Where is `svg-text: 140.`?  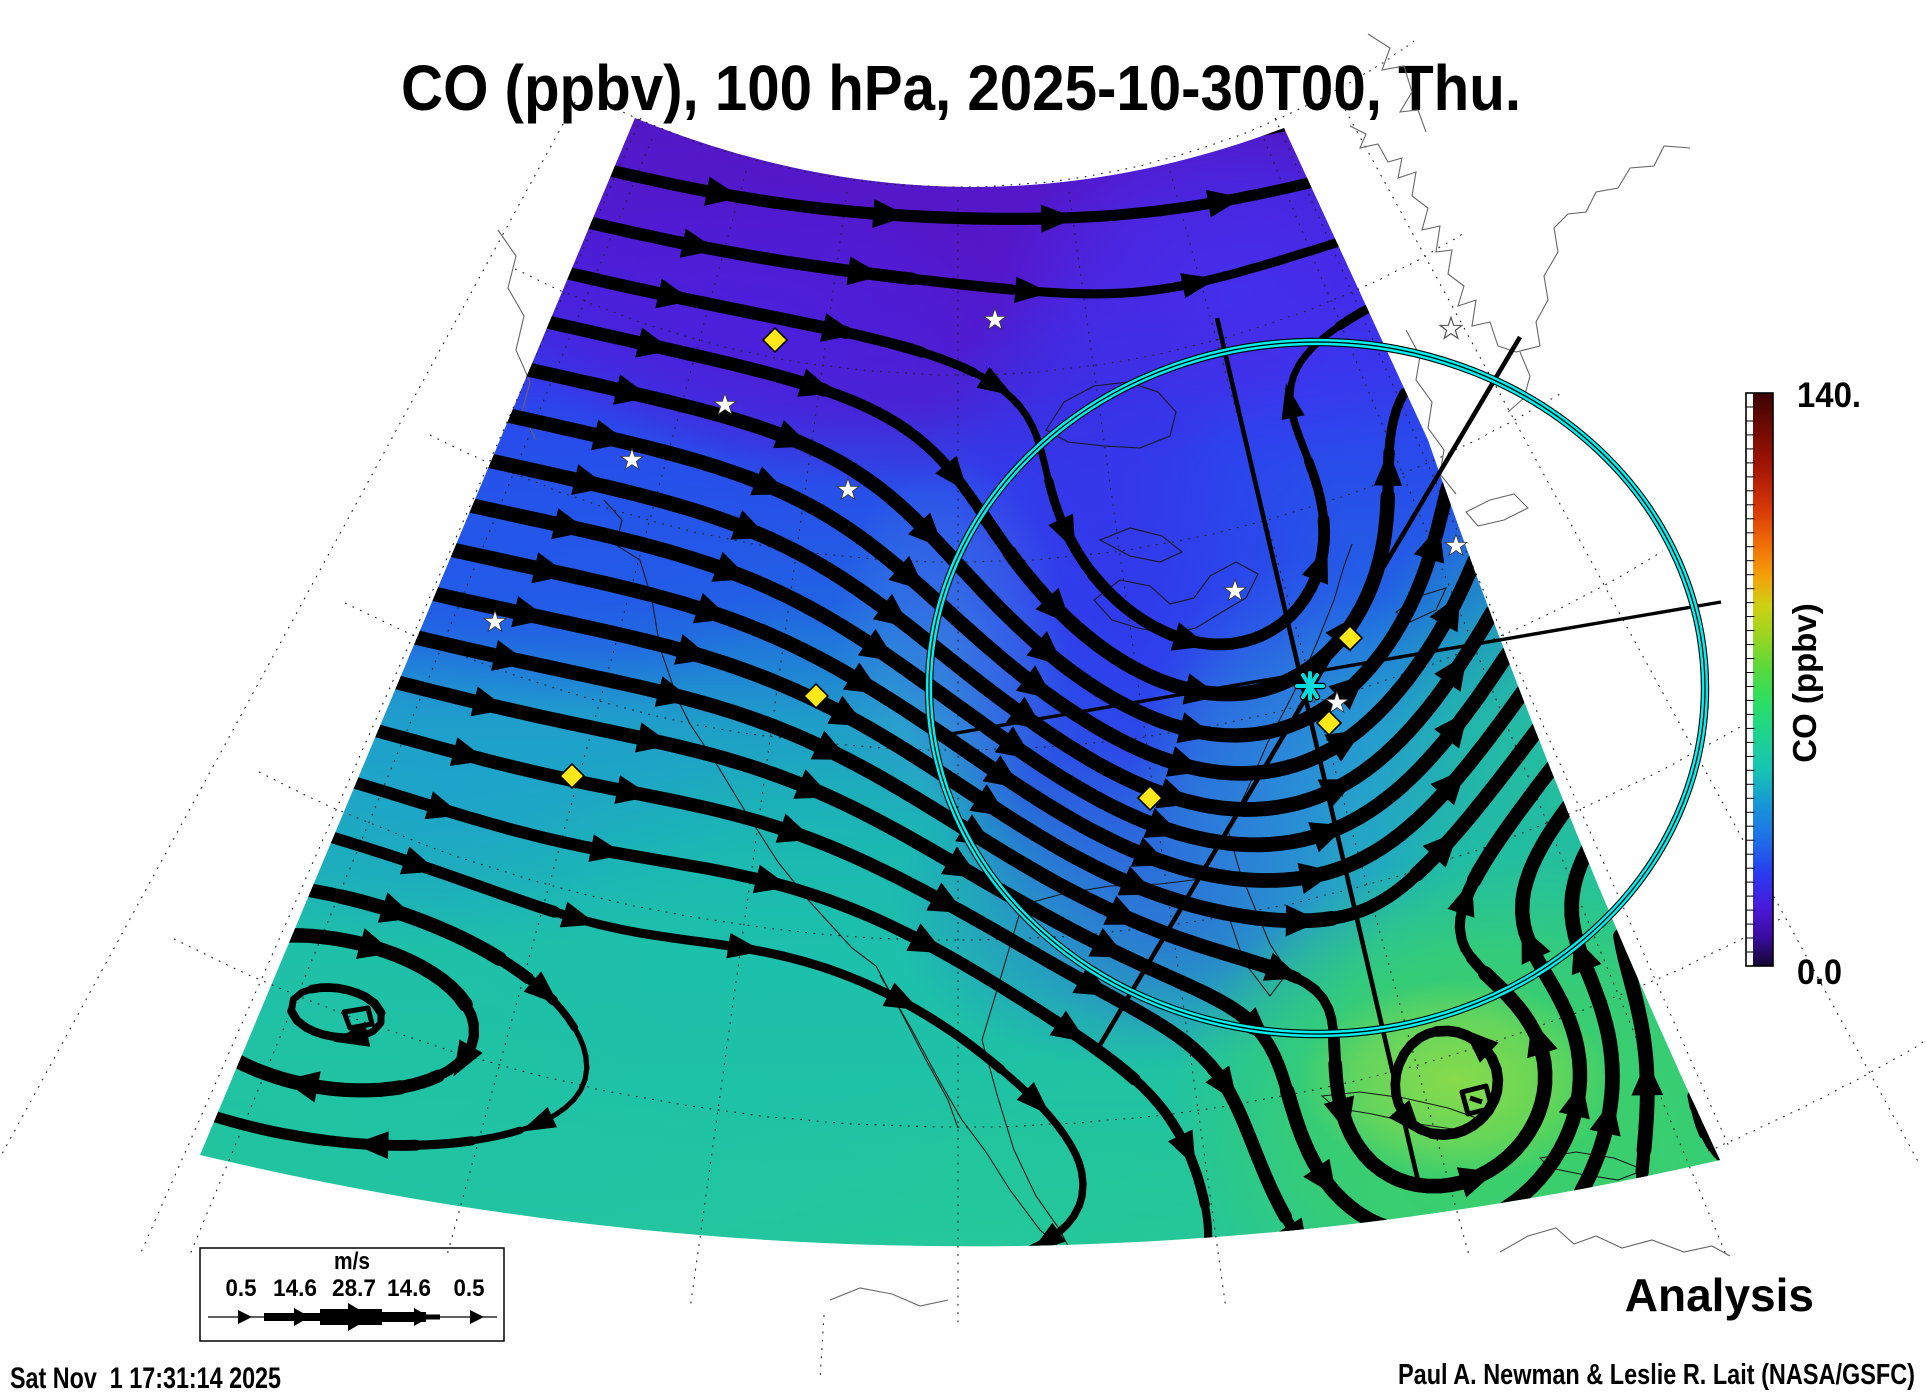
svg-text: 140. is located at coordinates (1829, 395).